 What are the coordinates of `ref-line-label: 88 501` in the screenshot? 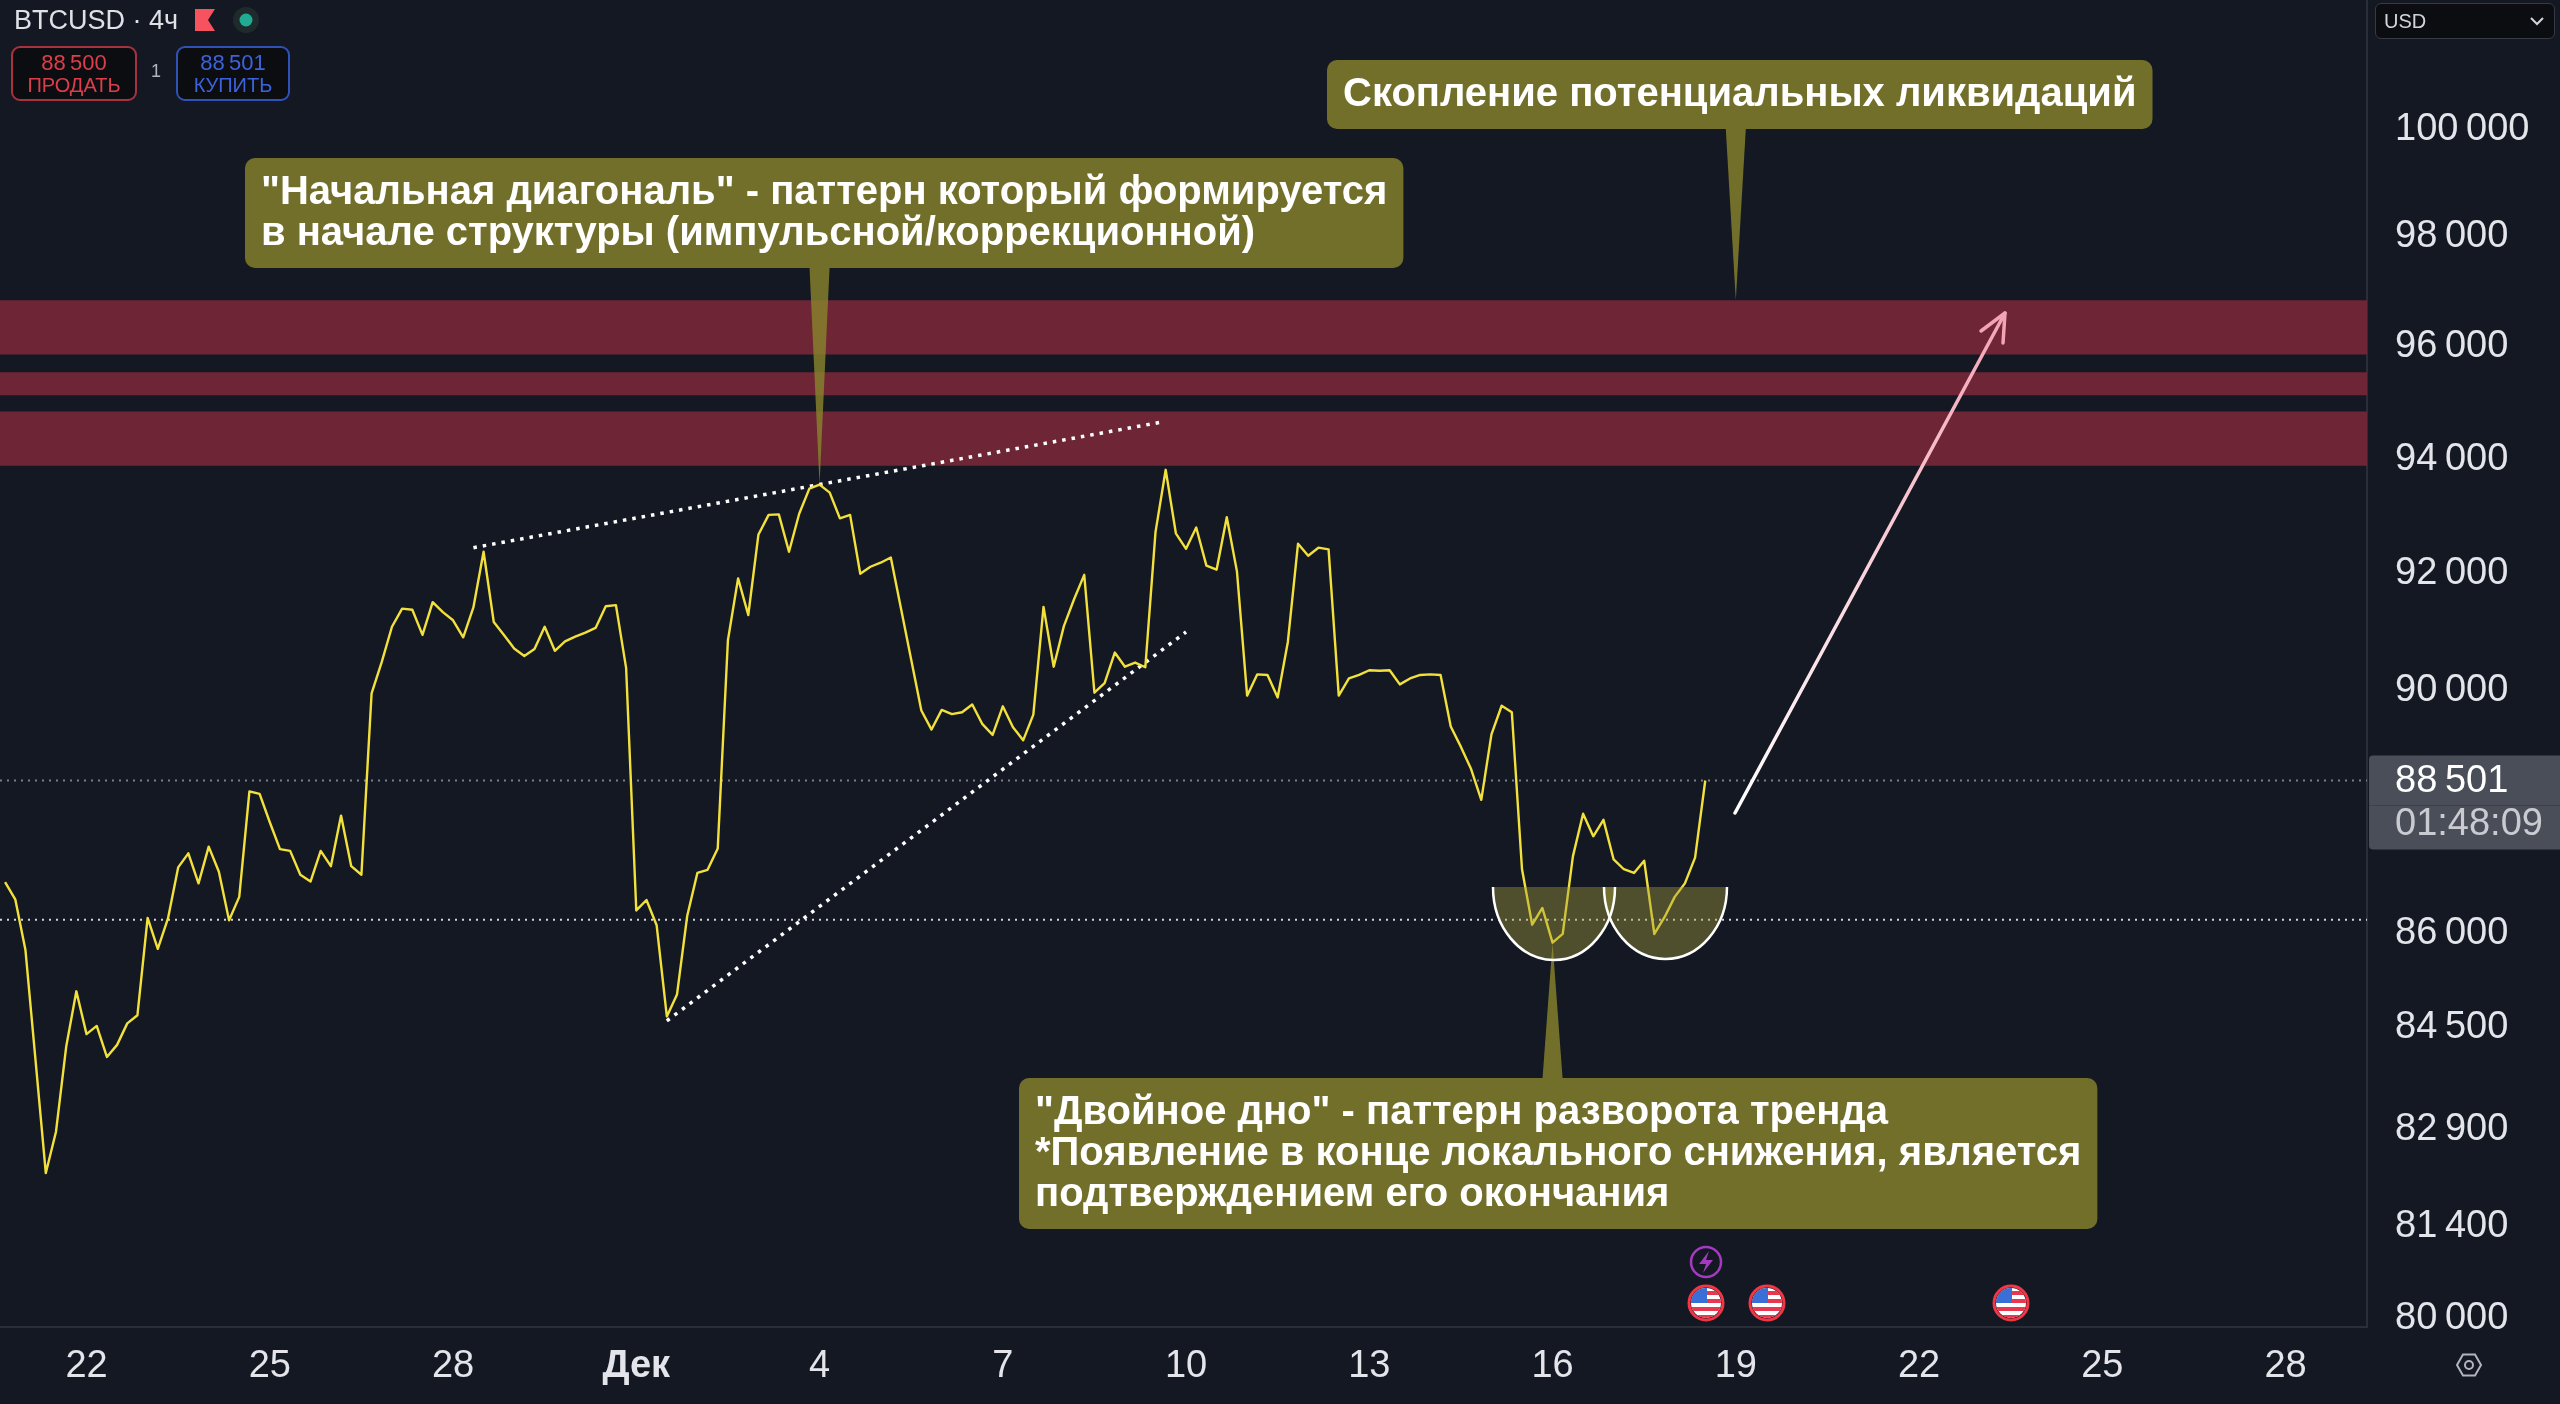 It's located at (2452, 778).